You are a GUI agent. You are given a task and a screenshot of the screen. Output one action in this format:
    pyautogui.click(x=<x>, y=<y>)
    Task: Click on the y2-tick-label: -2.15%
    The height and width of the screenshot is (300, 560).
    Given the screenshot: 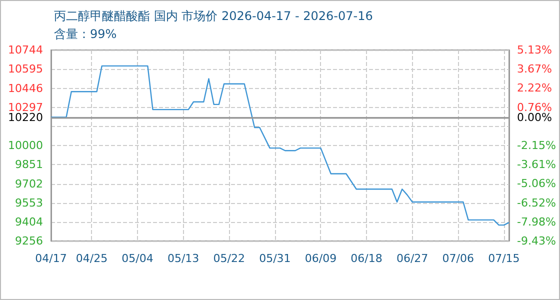 What is the action you would take?
    pyautogui.click(x=536, y=145)
    